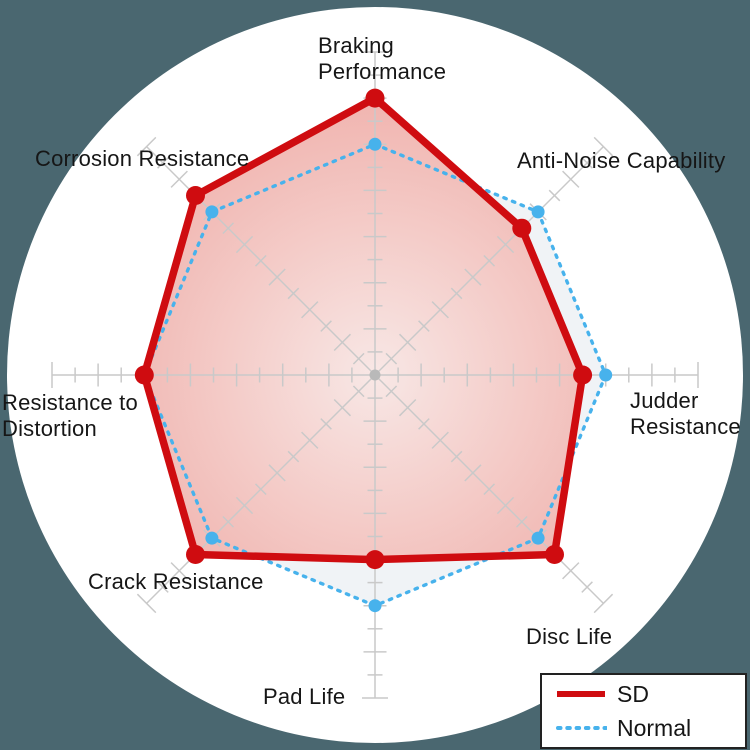  Describe the element at coordinates (621, 160) in the screenshot. I see `axis-label-anti-noise-capability: Anti-Noise Capability` at that location.